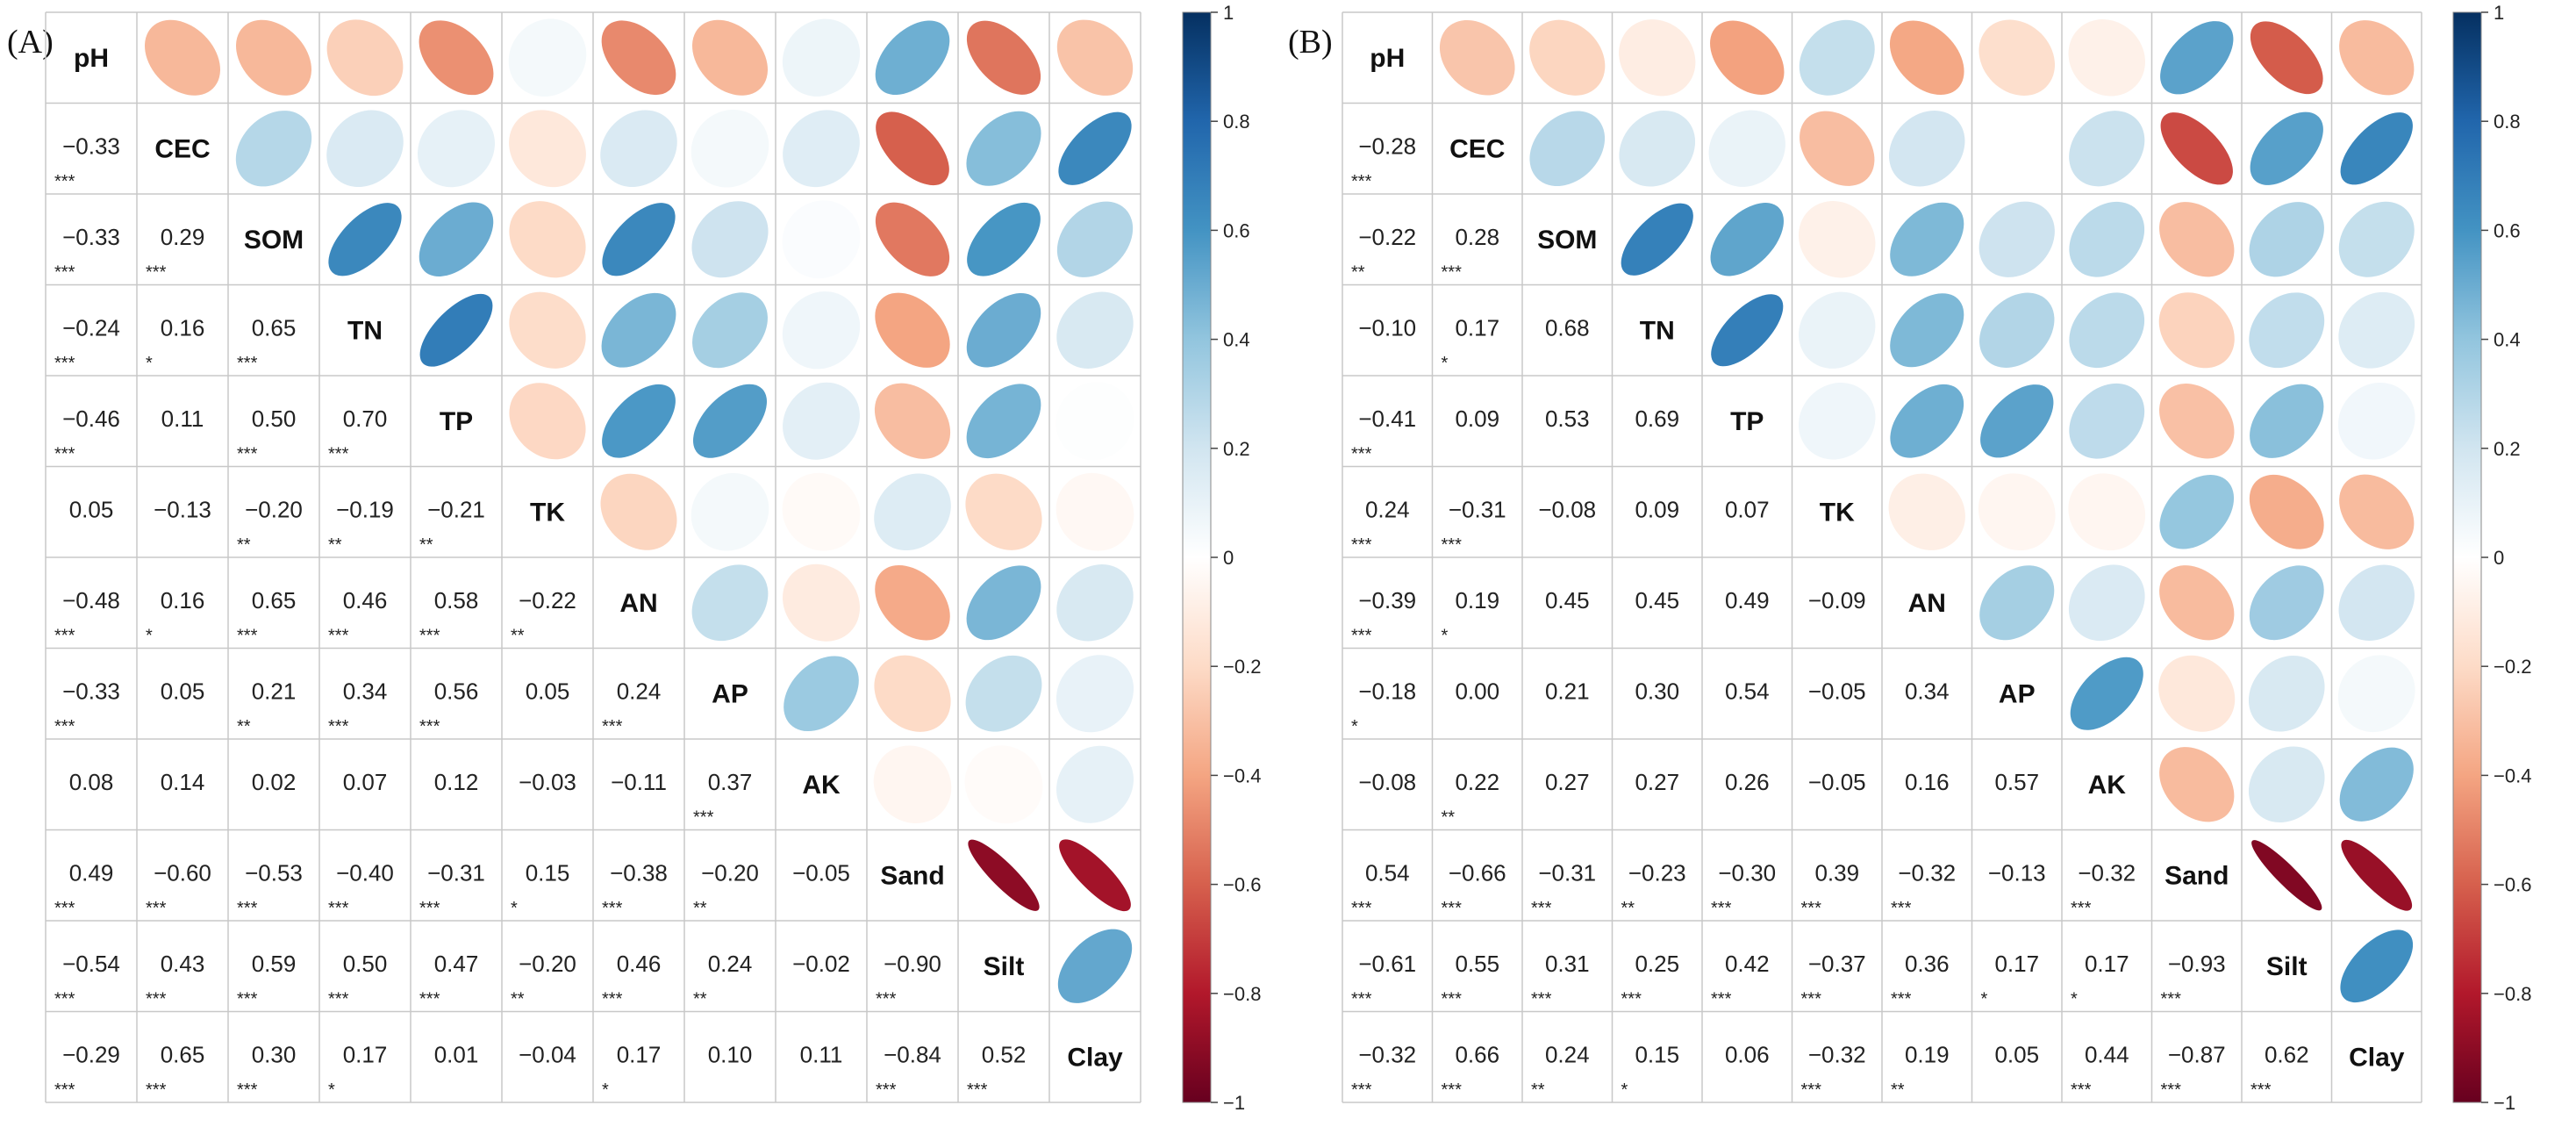 The width and height of the screenshot is (2576, 1134). I want to click on corr-value: −0.53, so click(274, 873).